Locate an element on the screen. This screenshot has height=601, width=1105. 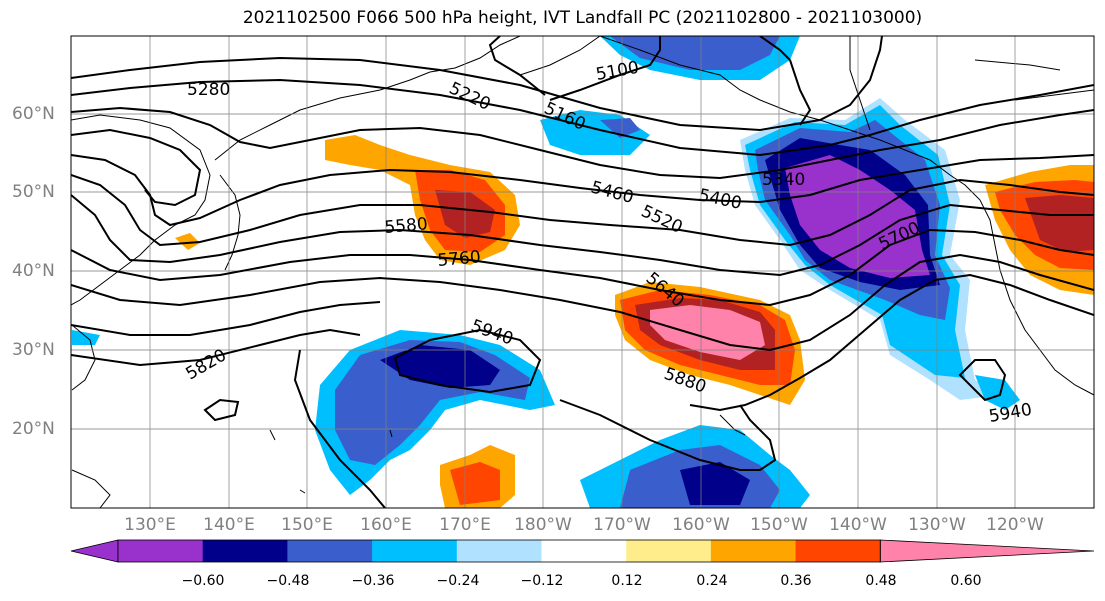
lon-label: 150°W is located at coordinates (779, 525).